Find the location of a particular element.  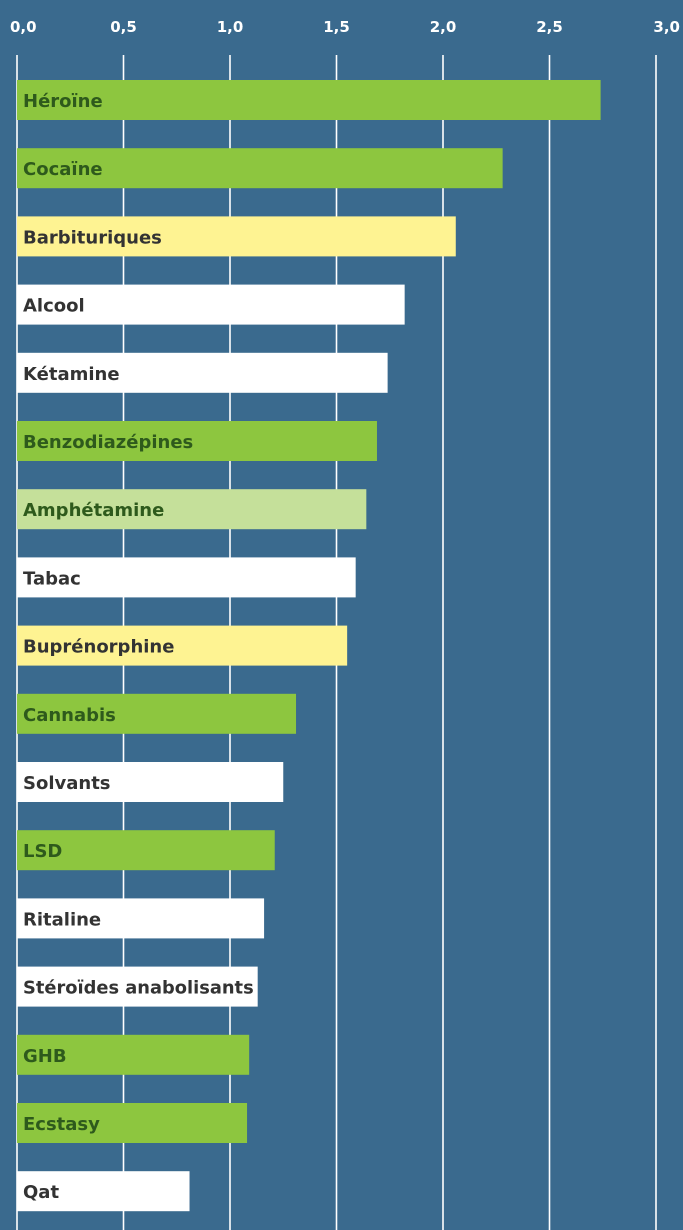

x-axis-tick-labels: 0,0 0,5 1,0 1,5 2,0 2,5 3,0 is located at coordinates (345, 27).